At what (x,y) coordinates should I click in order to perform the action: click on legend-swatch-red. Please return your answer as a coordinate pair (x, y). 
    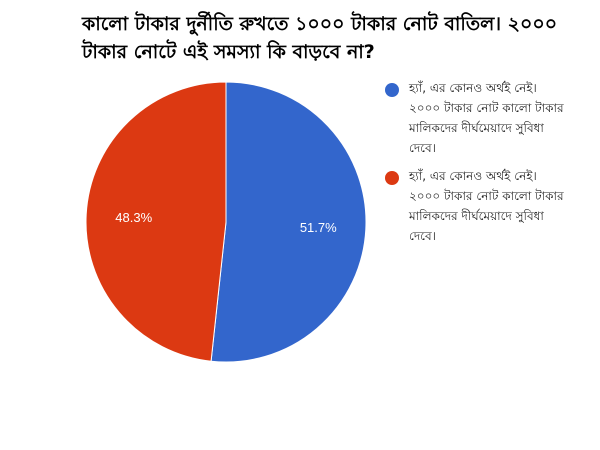
    Looking at the image, I should click on (392, 178).